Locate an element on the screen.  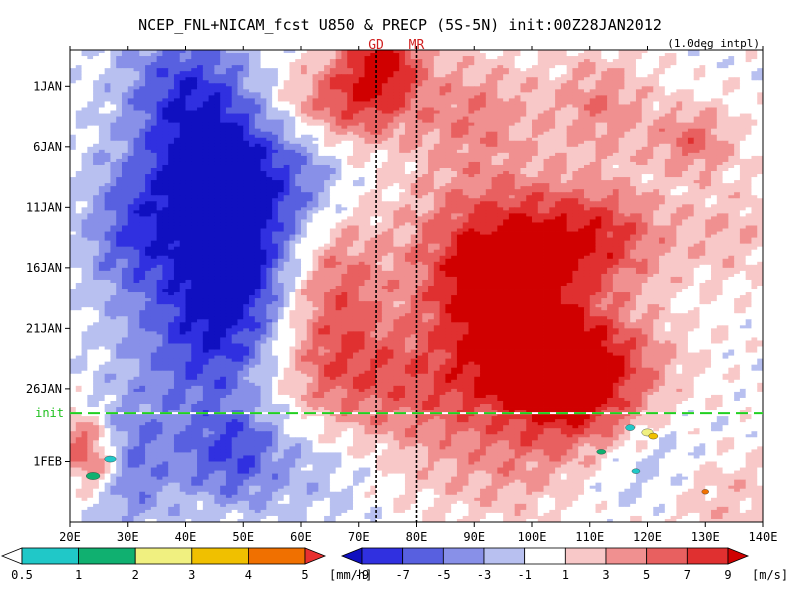
u850-colorbar: -9 -7 -5 -3 -1 1 3 5 7 9 [m/s] is located at coordinates (564, 564).